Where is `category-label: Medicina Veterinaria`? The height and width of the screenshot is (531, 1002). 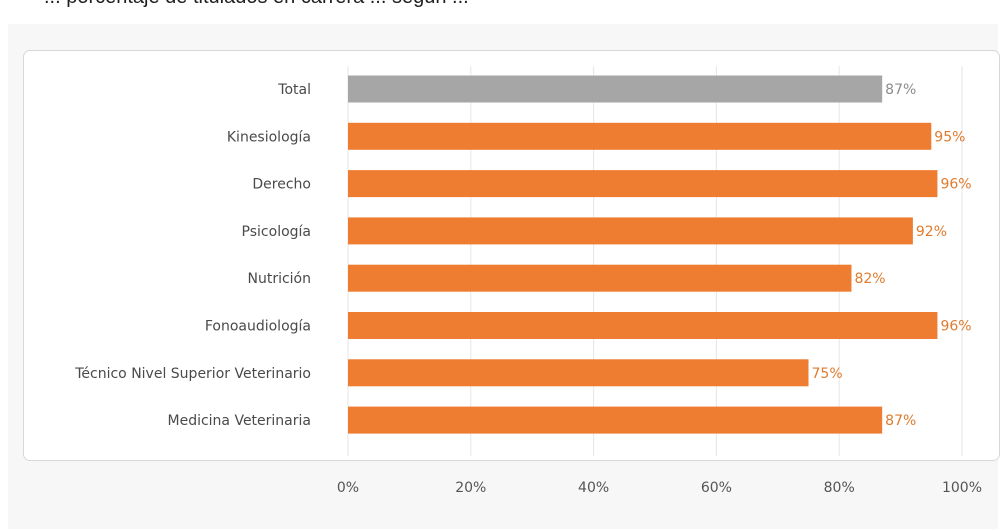 category-label: Medicina Veterinaria is located at coordinates (240, 421).